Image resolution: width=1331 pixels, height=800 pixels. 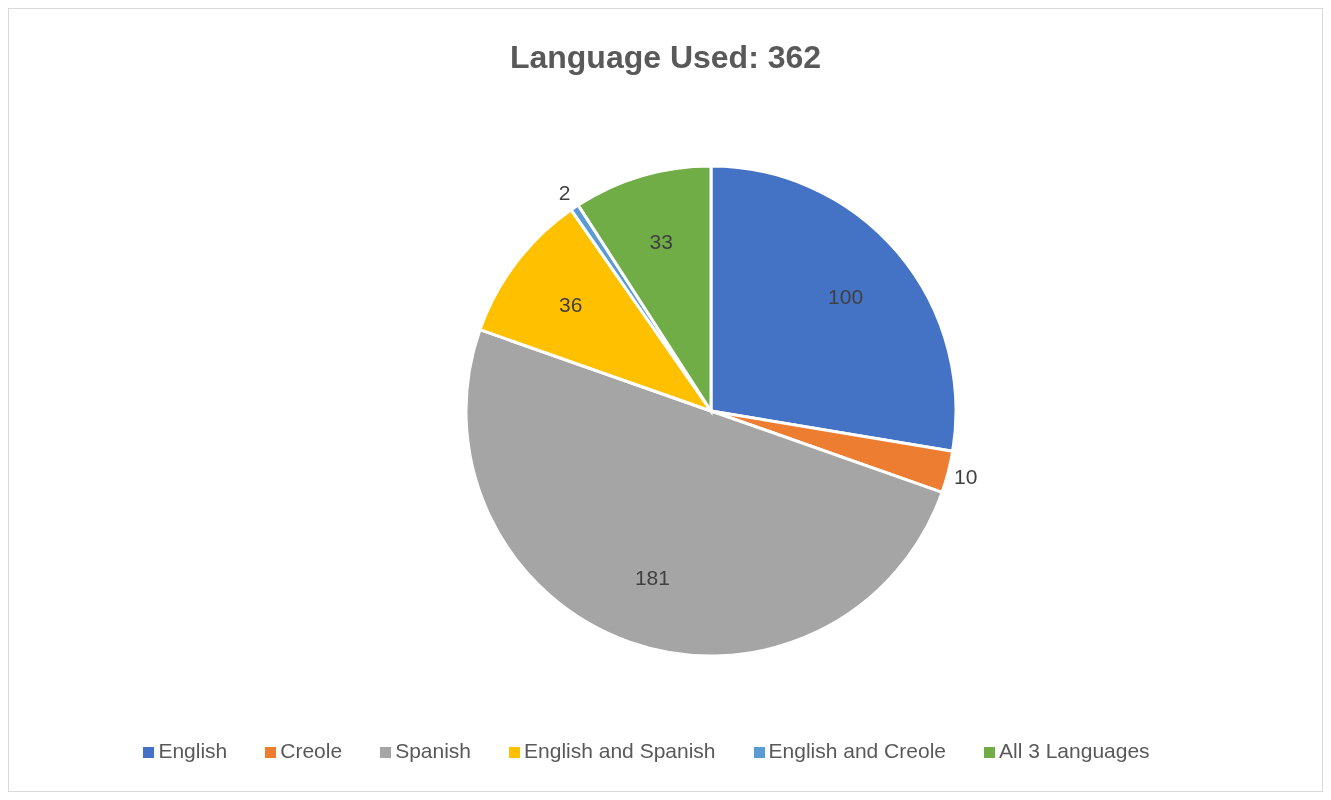 I want to click on legend-label: Spanish, so click(x=433, y=750).